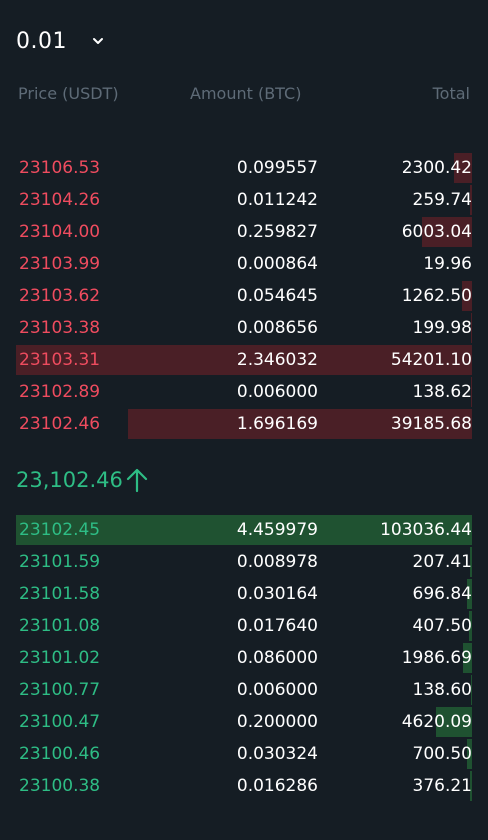 The width and height of the screenshot is (488, 840). I want to click on bid-amount: 0.086000, so click(277, 658).